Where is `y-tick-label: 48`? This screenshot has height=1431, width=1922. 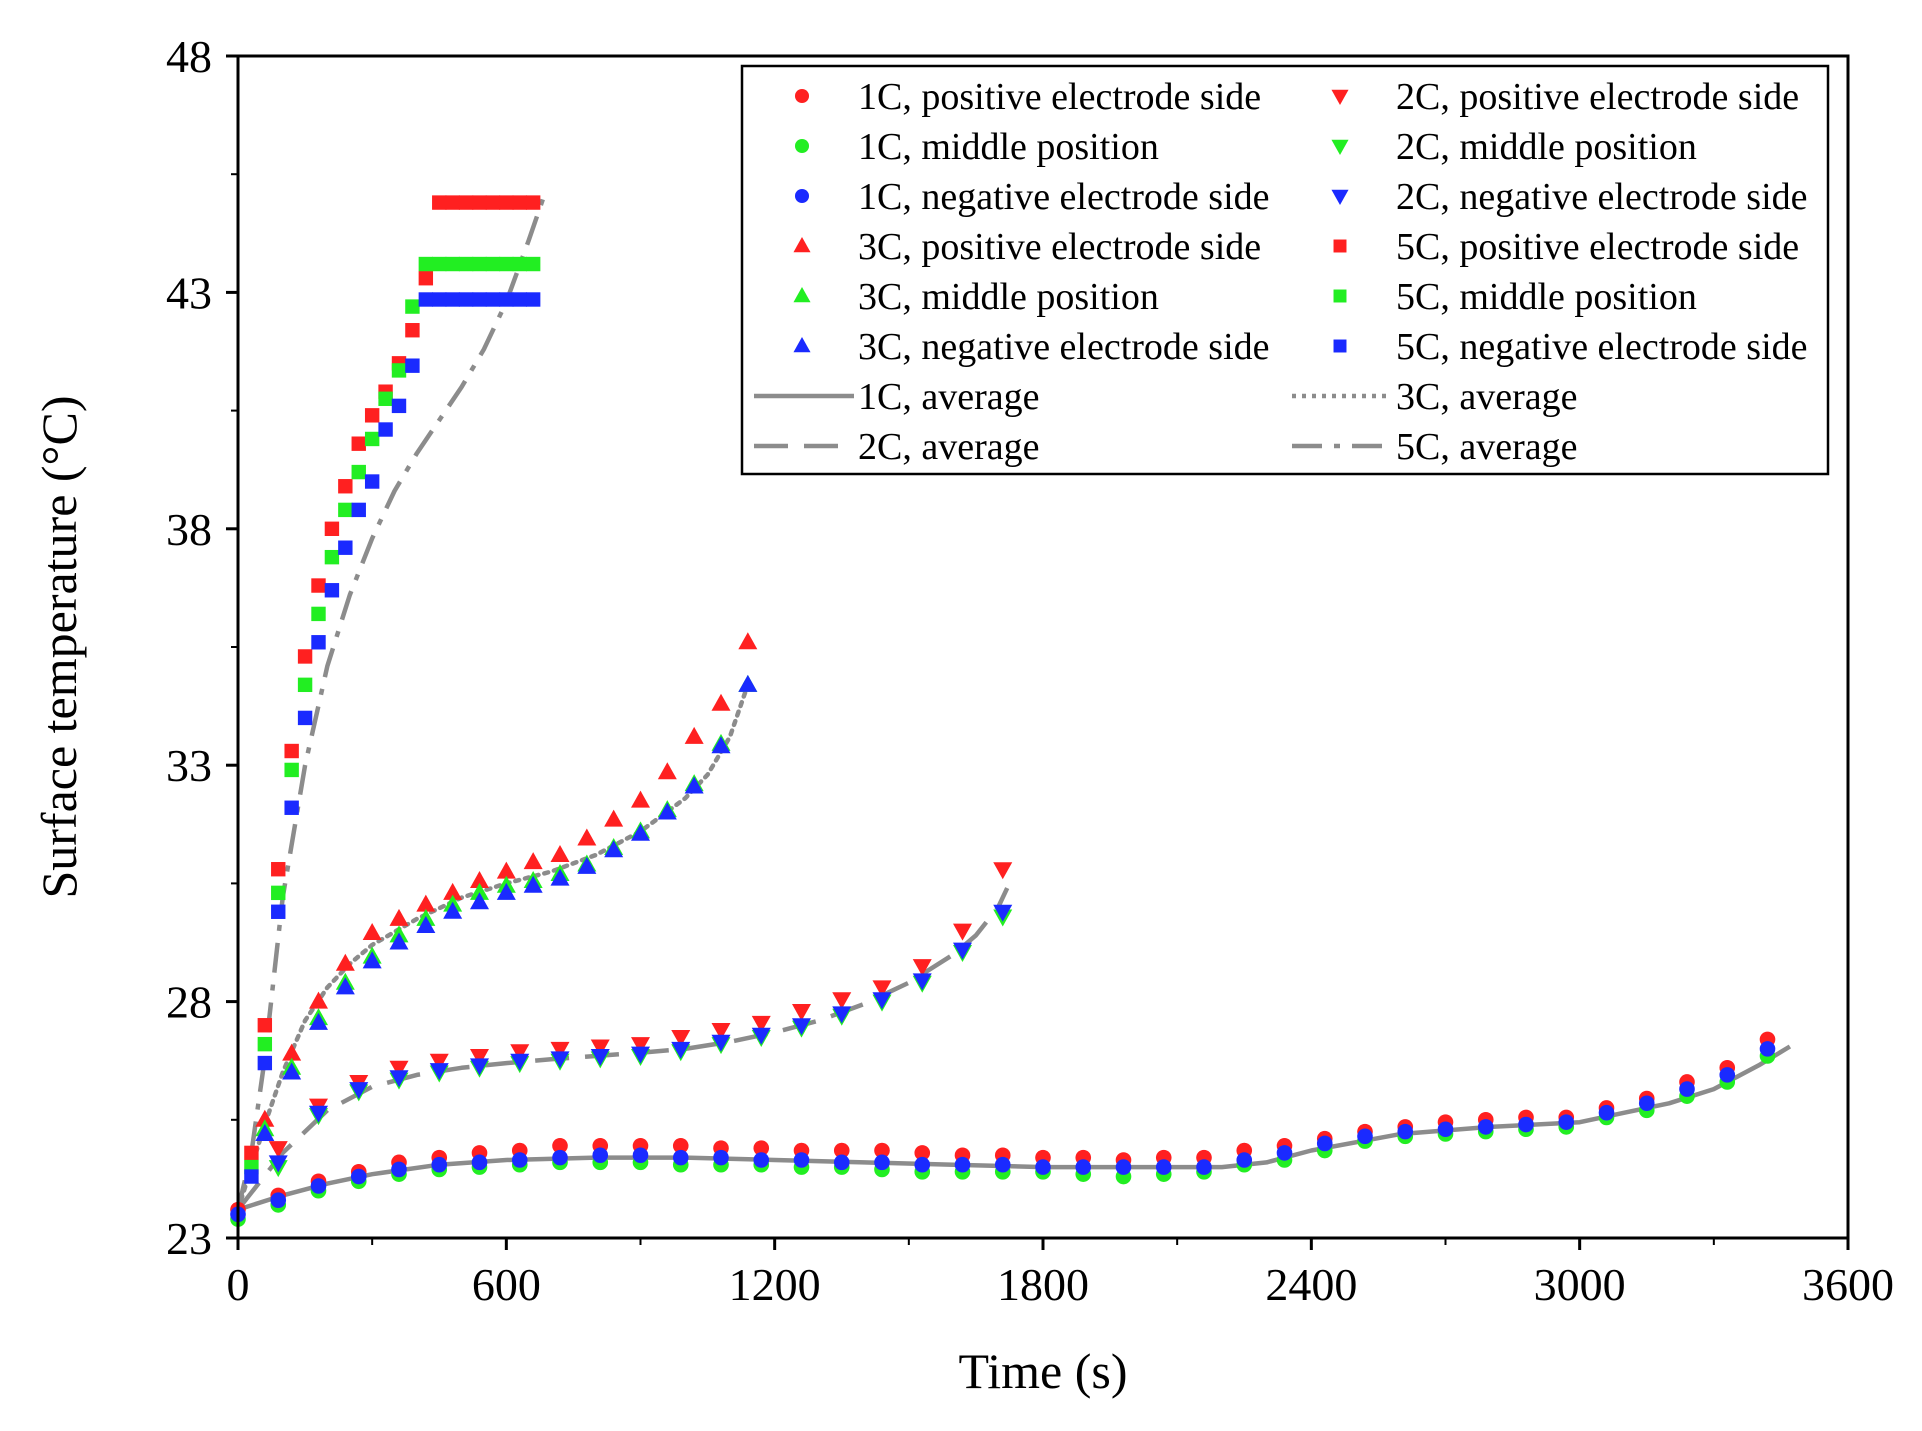
y-tick-label: 48 is located at coordinates (189, 56).